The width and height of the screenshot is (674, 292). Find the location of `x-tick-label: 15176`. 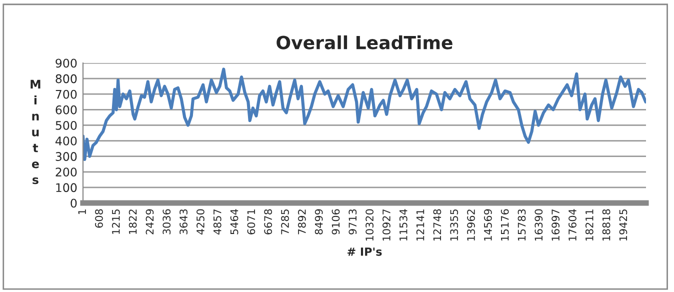

x-tick-label: 15176 is located at coordinates (504, 225).